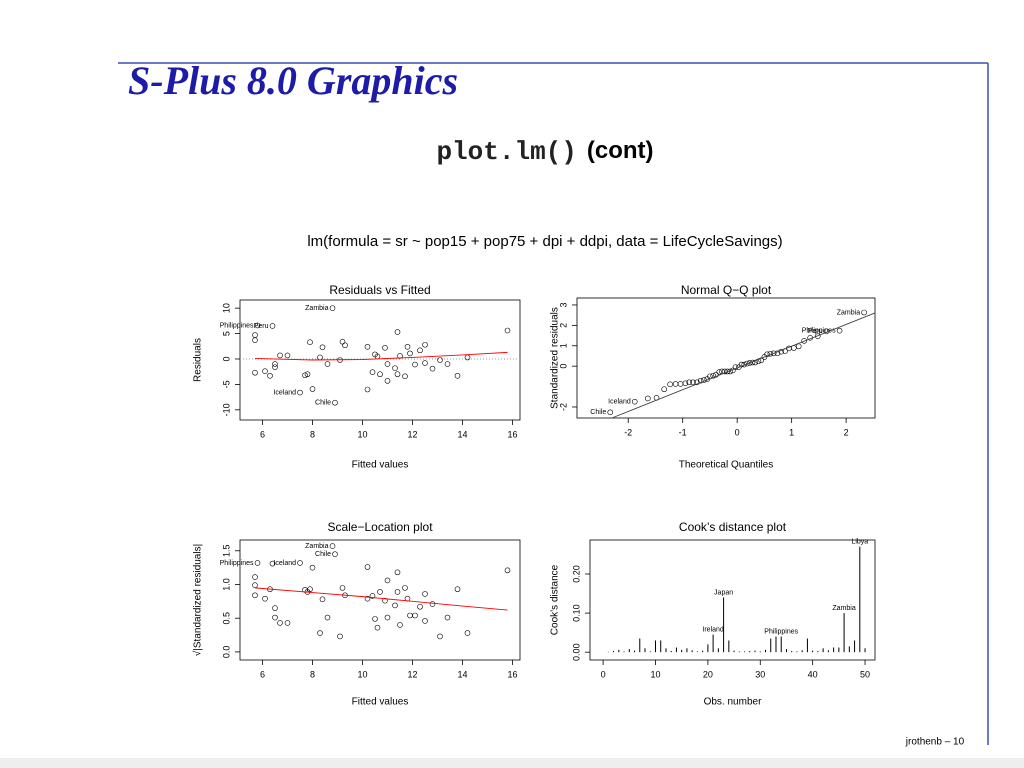 This screenshot has width=1024, height=768. I want to click on x-tick-label: 0, so click(603, 674).